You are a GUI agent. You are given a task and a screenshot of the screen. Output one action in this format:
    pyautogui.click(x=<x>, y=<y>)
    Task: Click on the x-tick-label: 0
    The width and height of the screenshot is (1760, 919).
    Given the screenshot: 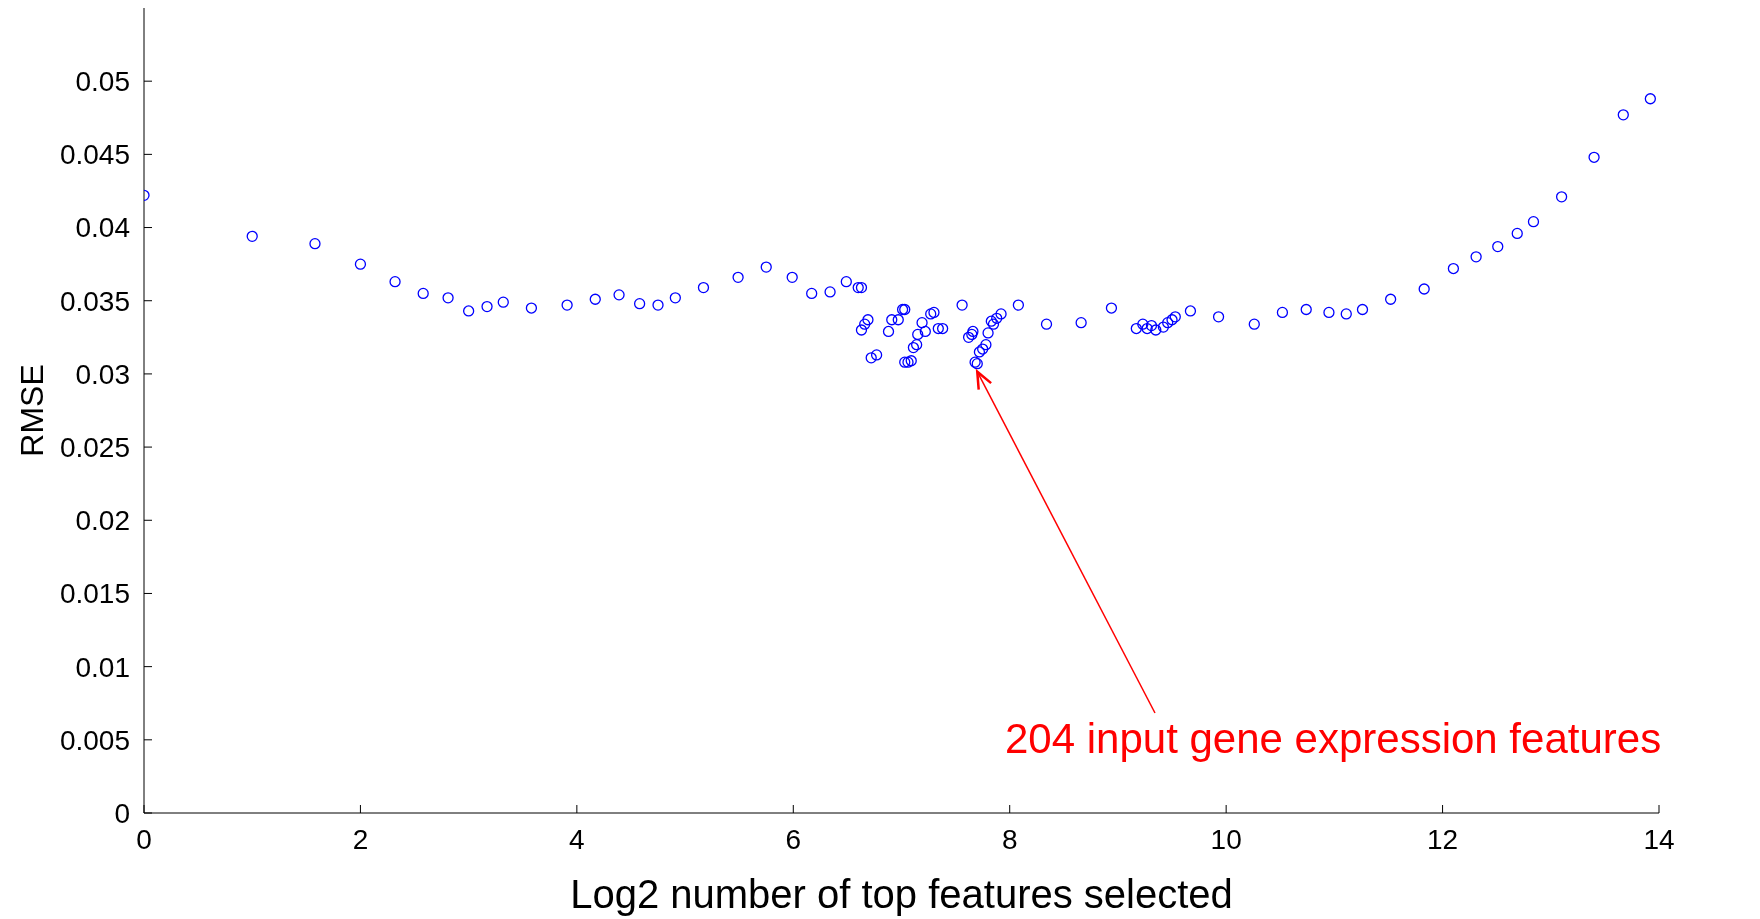 What is the action you would take?
    pyautogui.click(x=144, y=839)
    